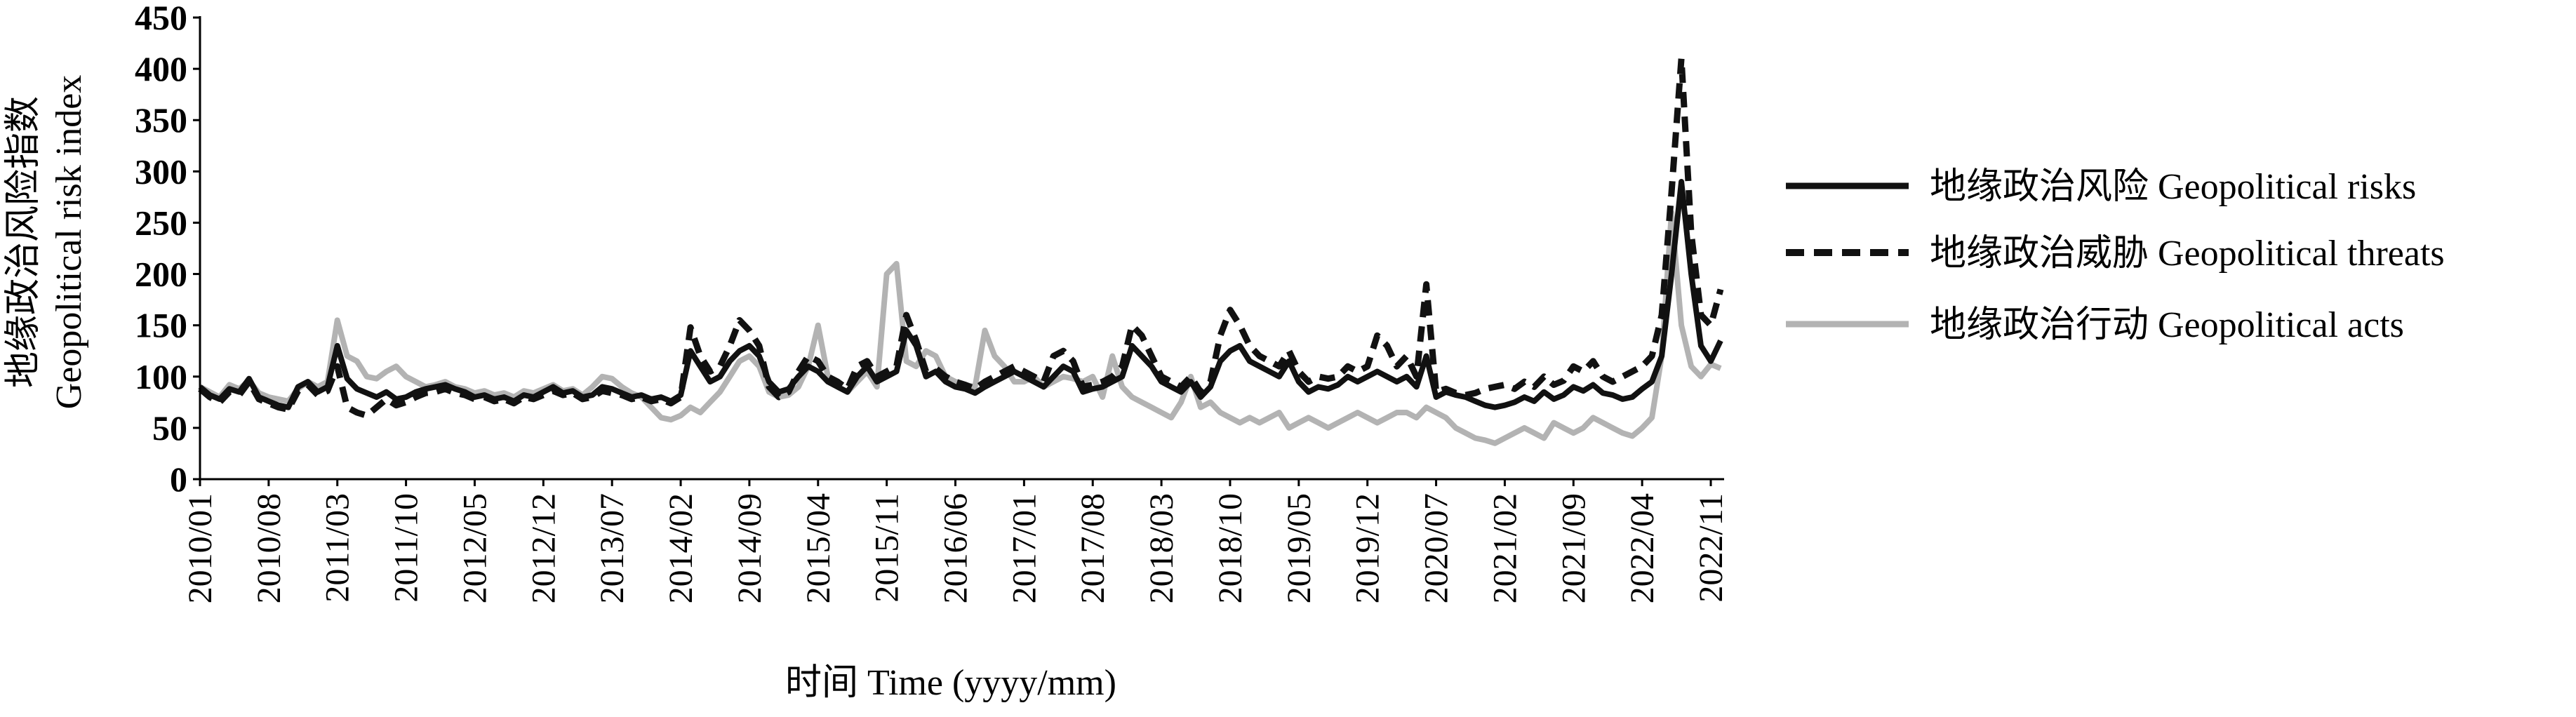 Image resolution: width=2576 pixels, height=717 pixels. Describe the element at coordinates (887, 548) in the screenshot. I see `x-tick-label: 2015/11` at that location.